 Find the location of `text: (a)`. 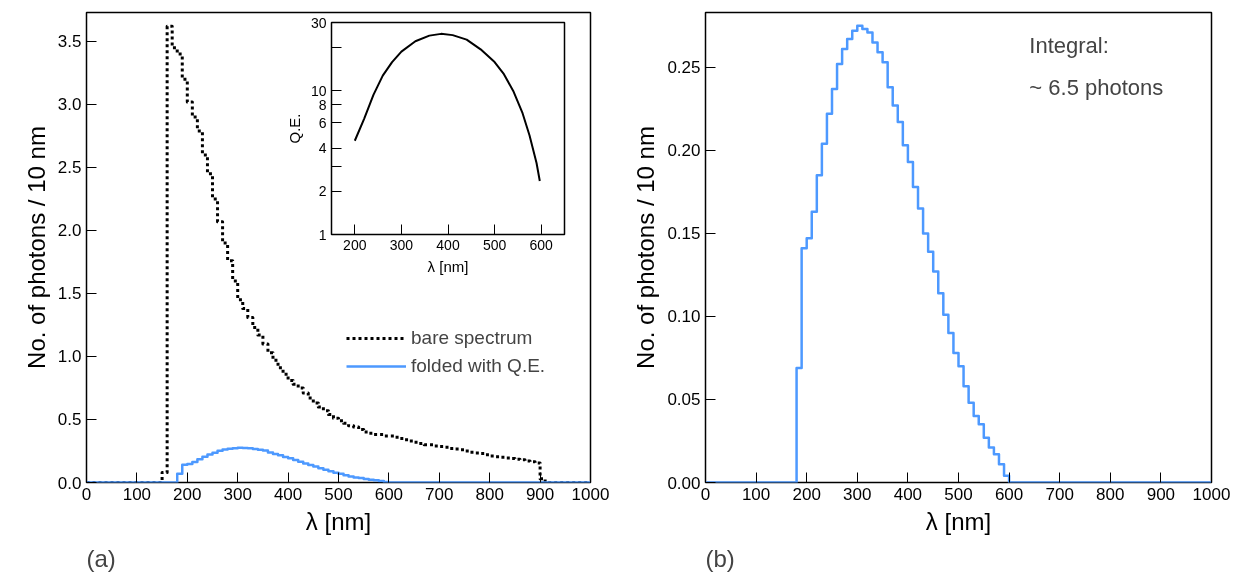

text: (a) is located at coordinates (101, 558).